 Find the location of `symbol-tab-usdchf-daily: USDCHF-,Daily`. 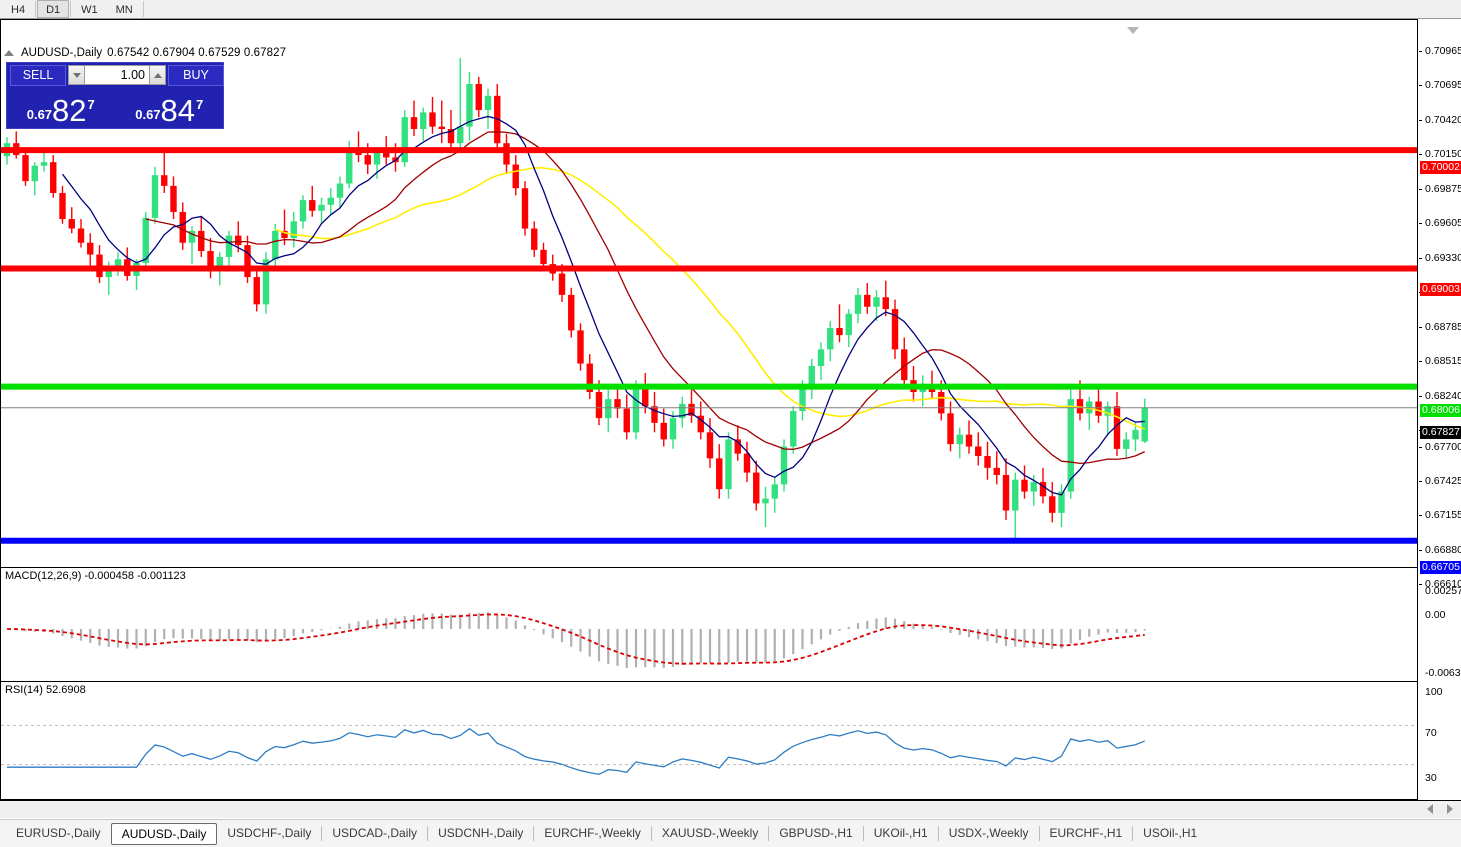

symbol-tab-usdchf-daily: USDCHF-,Daily is located at coordinates (269, 832).